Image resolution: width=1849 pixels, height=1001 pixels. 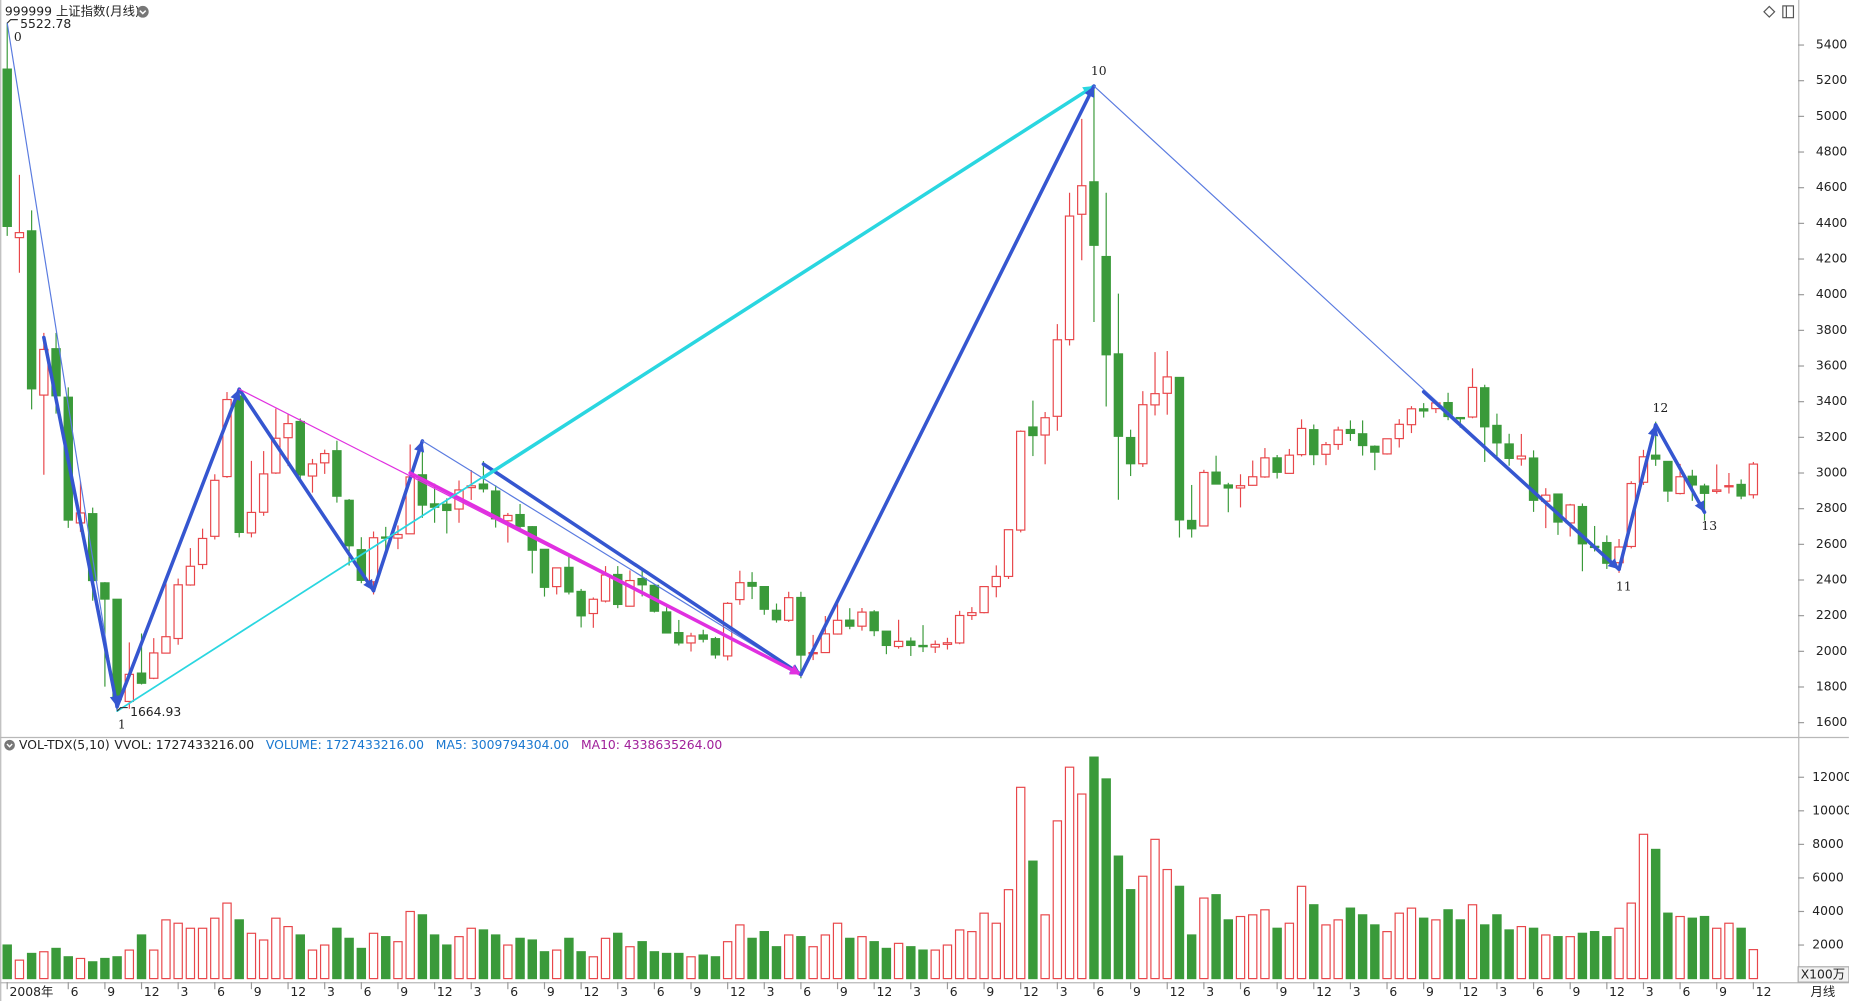 What do you see at coordinates (1832, 330) in the screenshot?
I see `y-tick-label: 3800` at bounding box center [1832, 330].